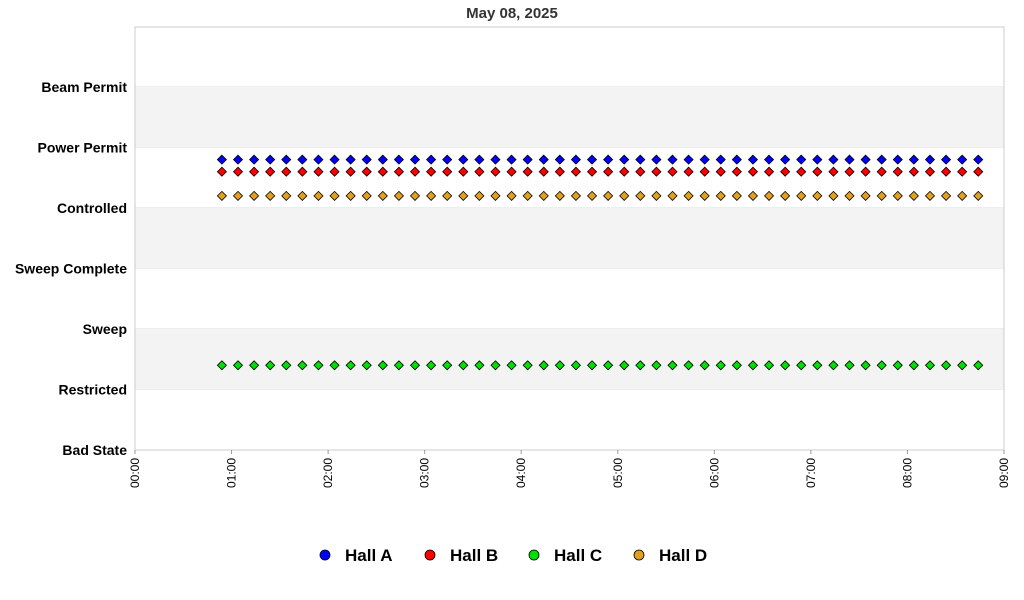  Describe the element at coordinates (578, 555) in the screenshot. I see `legend-label: Hall C` at that location.